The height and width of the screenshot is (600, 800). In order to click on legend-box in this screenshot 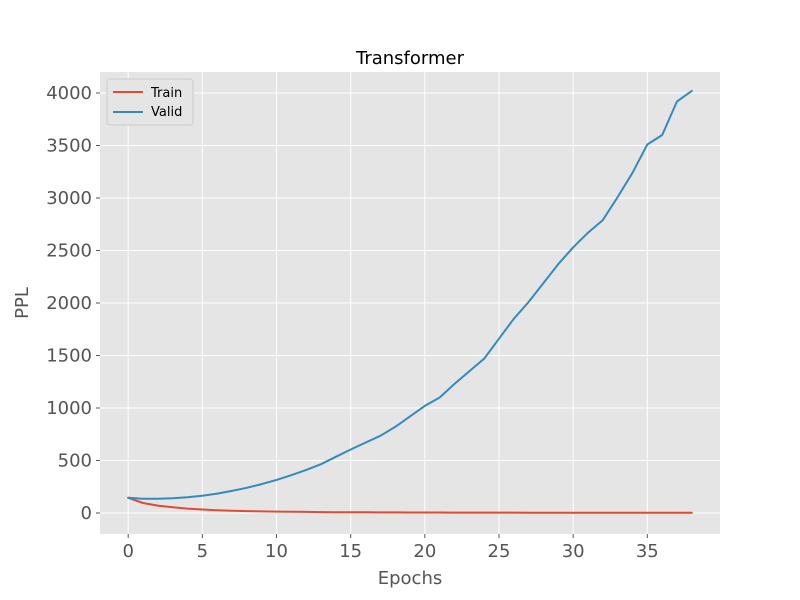, I will do `click(150, 102)`.